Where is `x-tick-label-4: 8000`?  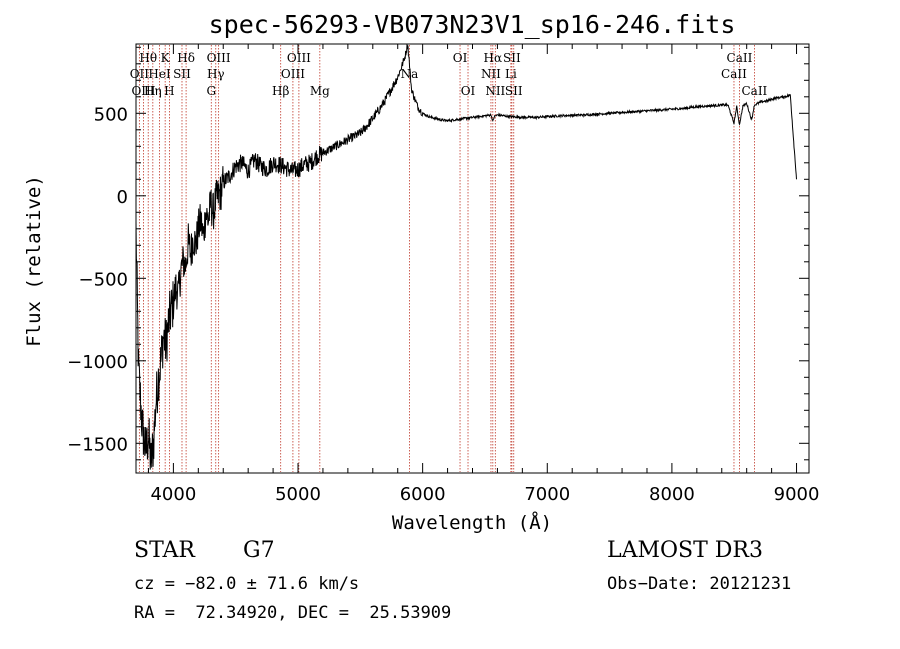 x-tick-label-4: 8000 is located at coordinates (672, 494).